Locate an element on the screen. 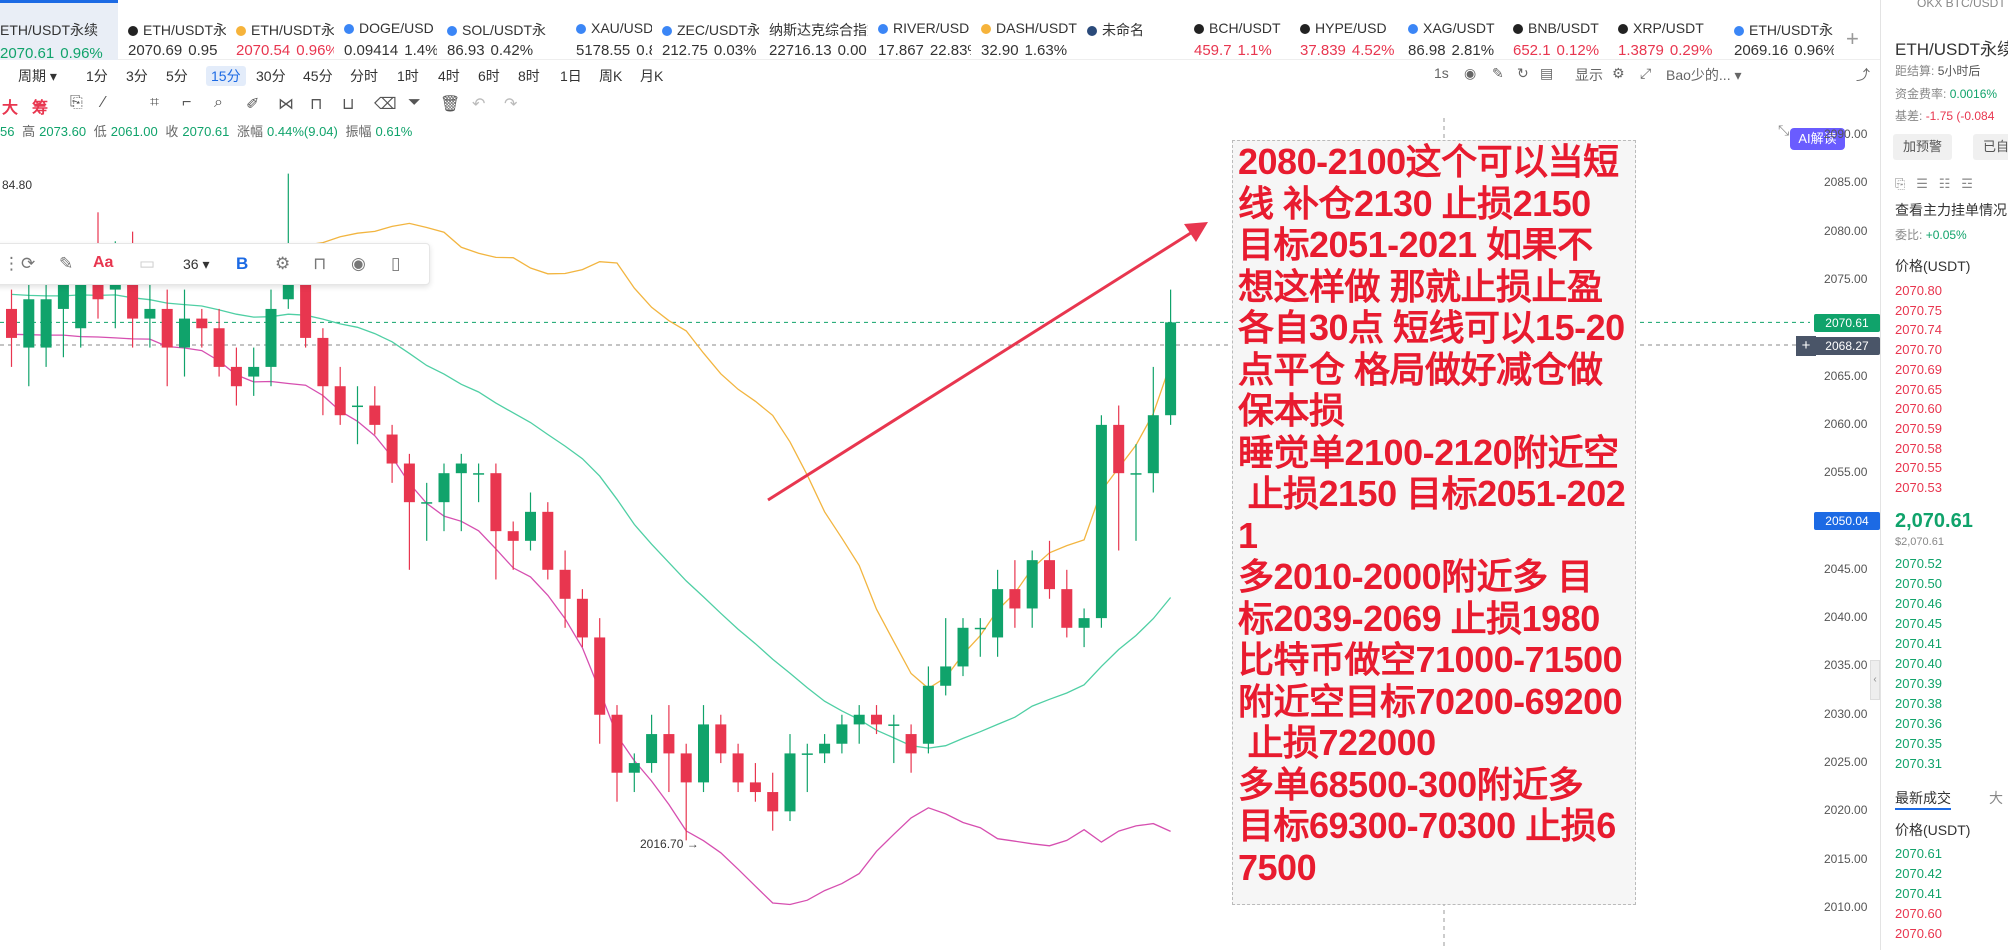 The height and width of the screenshot is (950, 2008). expand-icon: ⤡ is located at coordinates (1784, 130).